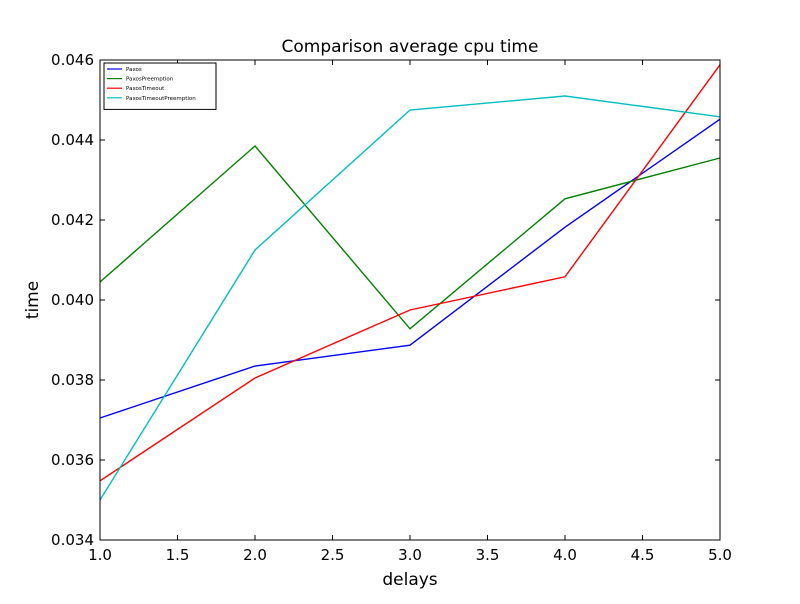 The image size is (800, 604). Describe the element at coordinates (72, 540) in the screenshot. I see `y-tick-label: 0.034` at that location.